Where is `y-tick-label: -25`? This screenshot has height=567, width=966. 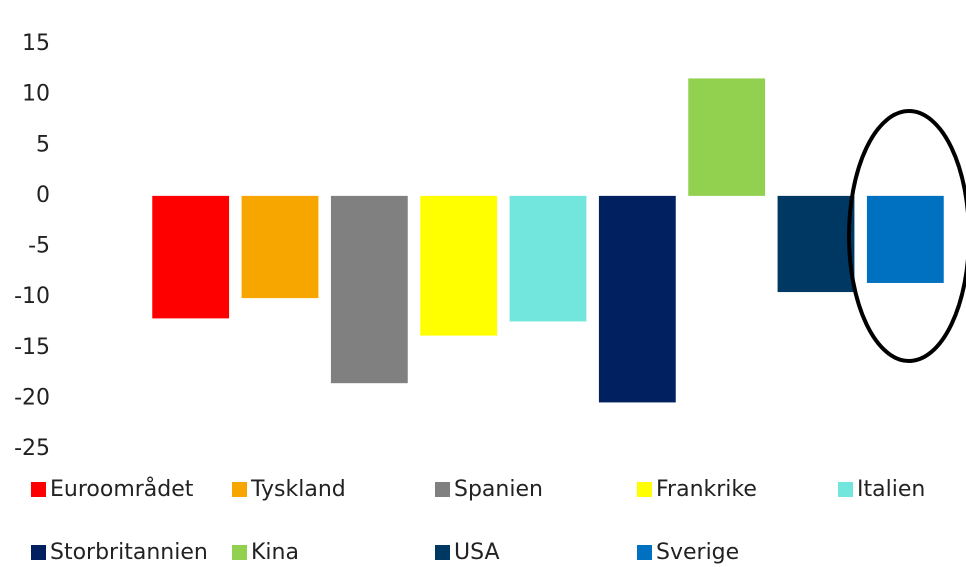
y-tick-label: -25 is located at coordinates (32, 448).